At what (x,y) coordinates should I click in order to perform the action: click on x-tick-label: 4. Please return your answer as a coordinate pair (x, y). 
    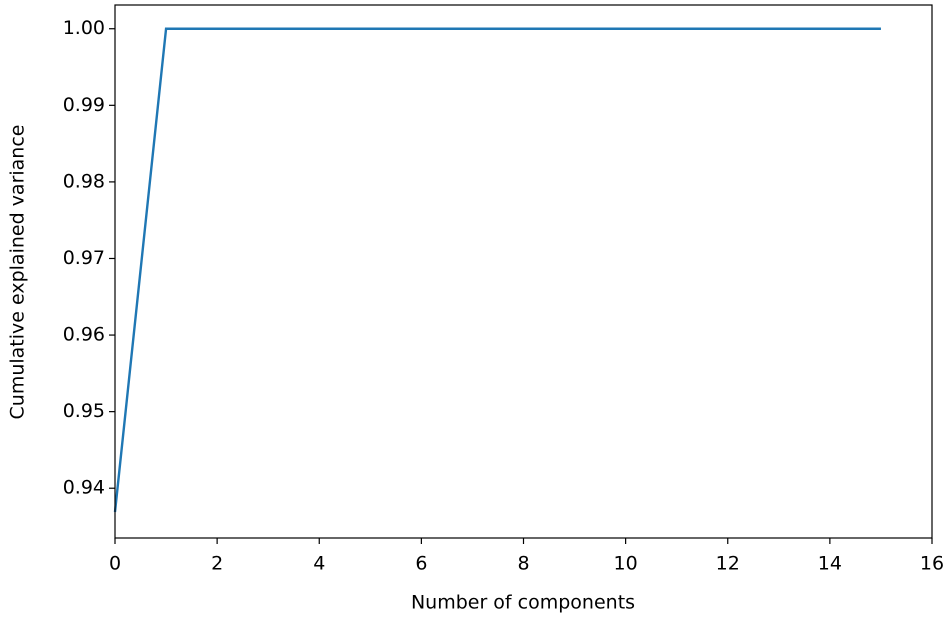
    Looking at the image, I should click on (319, 564).